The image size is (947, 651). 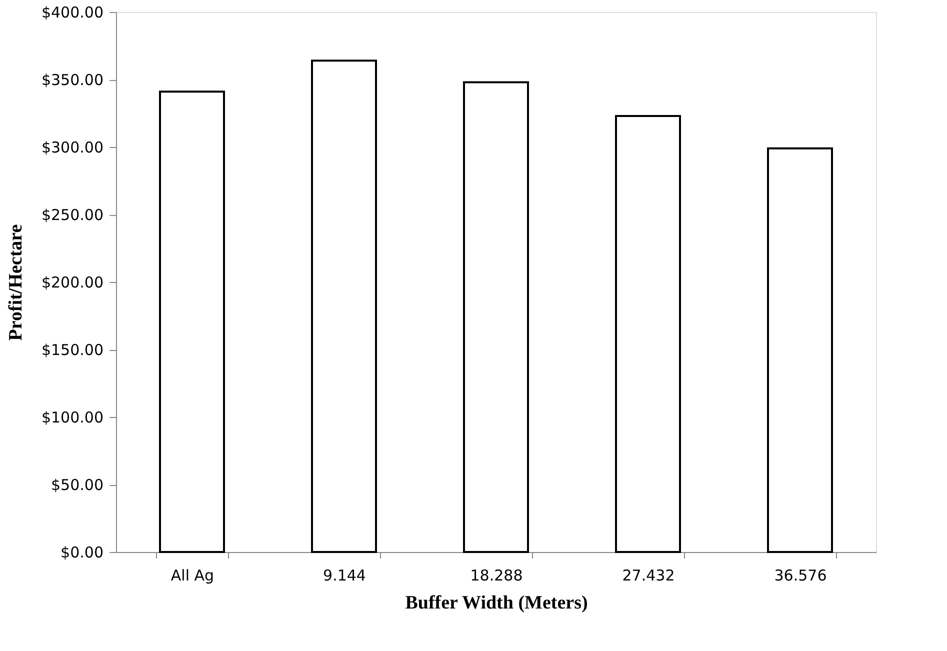 What do you see at coordinates (72, 417) in the screenshot?
I see `y-tick-label: $100.00` at bounding box center [72, 417].